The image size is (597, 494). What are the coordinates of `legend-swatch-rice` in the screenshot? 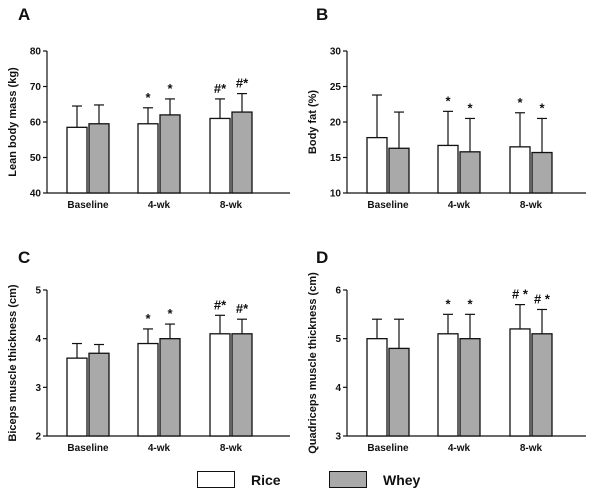 It's located at (216, 479).